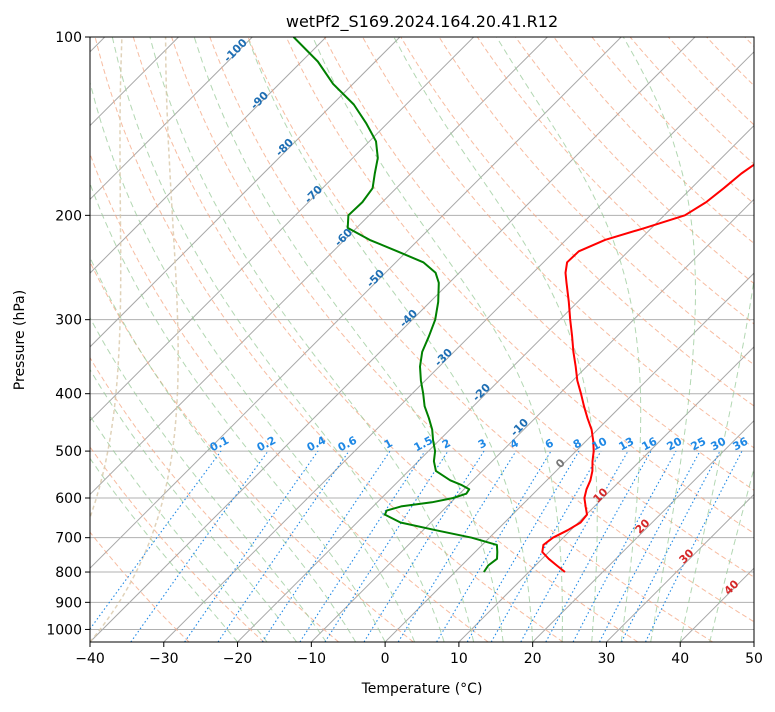  I want to click on dry-adiabat-label: -40, so click(408, 318).